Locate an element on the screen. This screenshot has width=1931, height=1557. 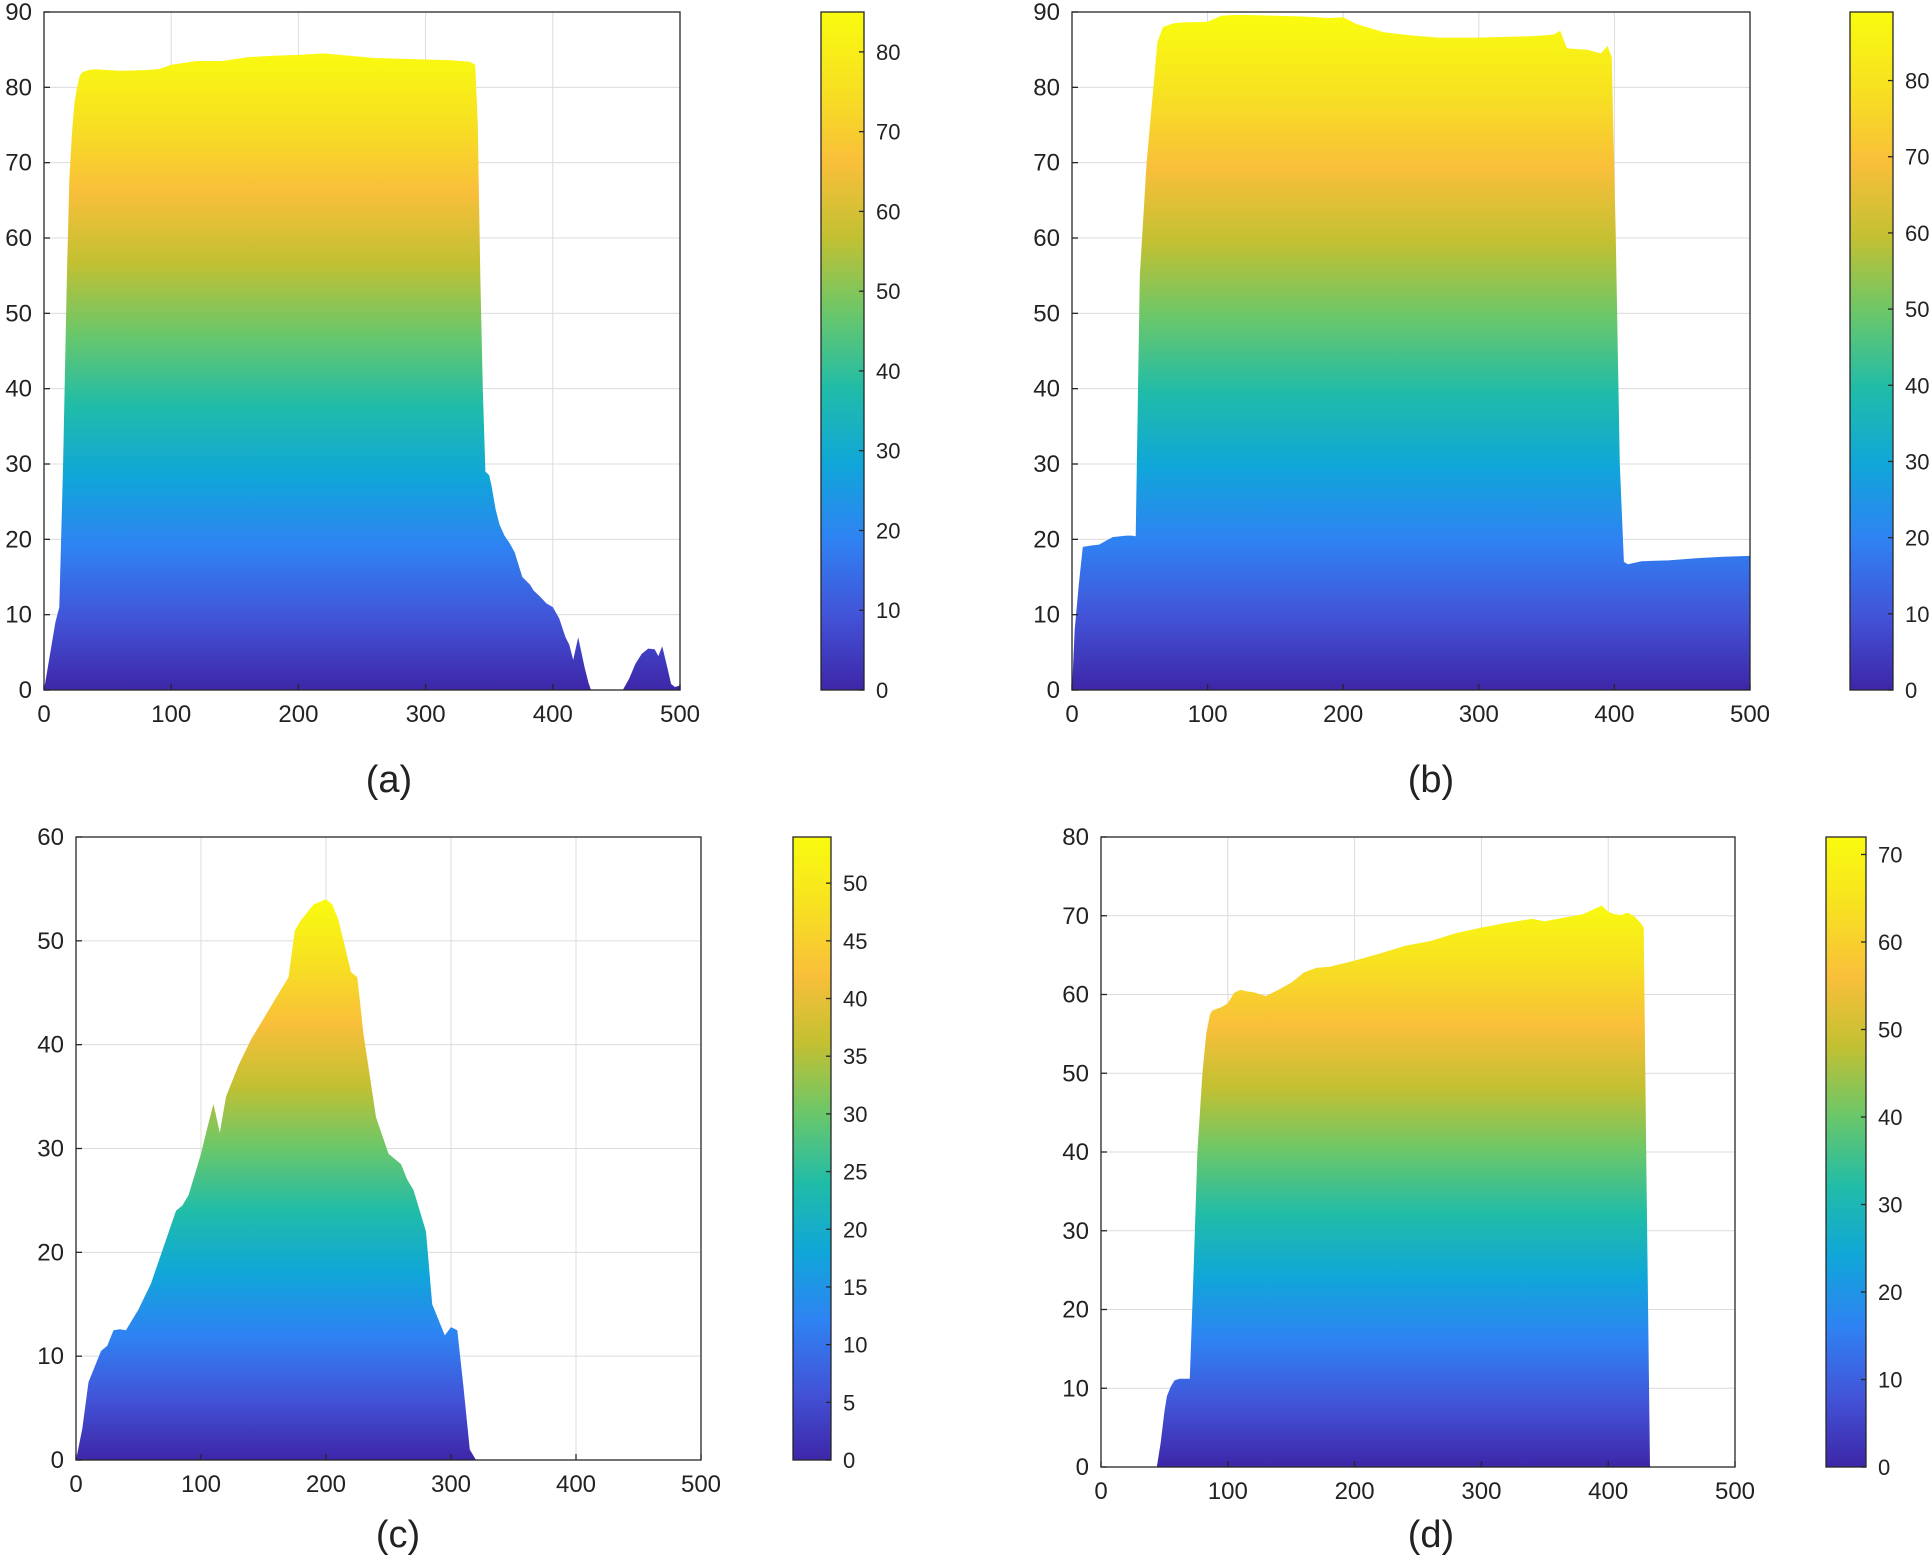
colorbar-b: 0 10 20 30 40 50 60 70 80 is located at coordinates (1889, 357).